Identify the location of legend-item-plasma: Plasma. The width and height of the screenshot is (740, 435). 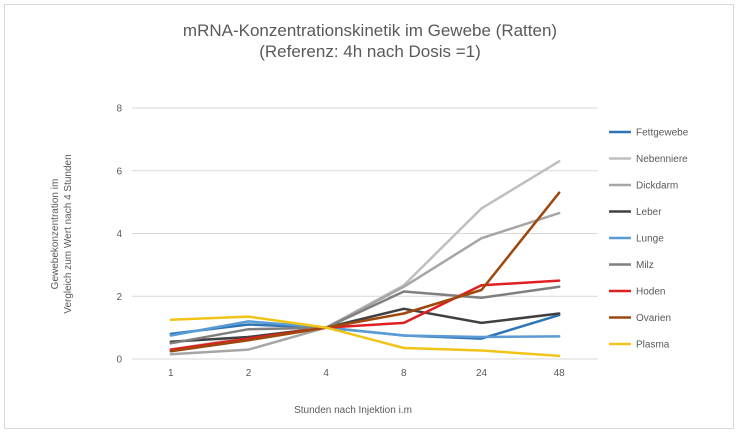
(639, 345).